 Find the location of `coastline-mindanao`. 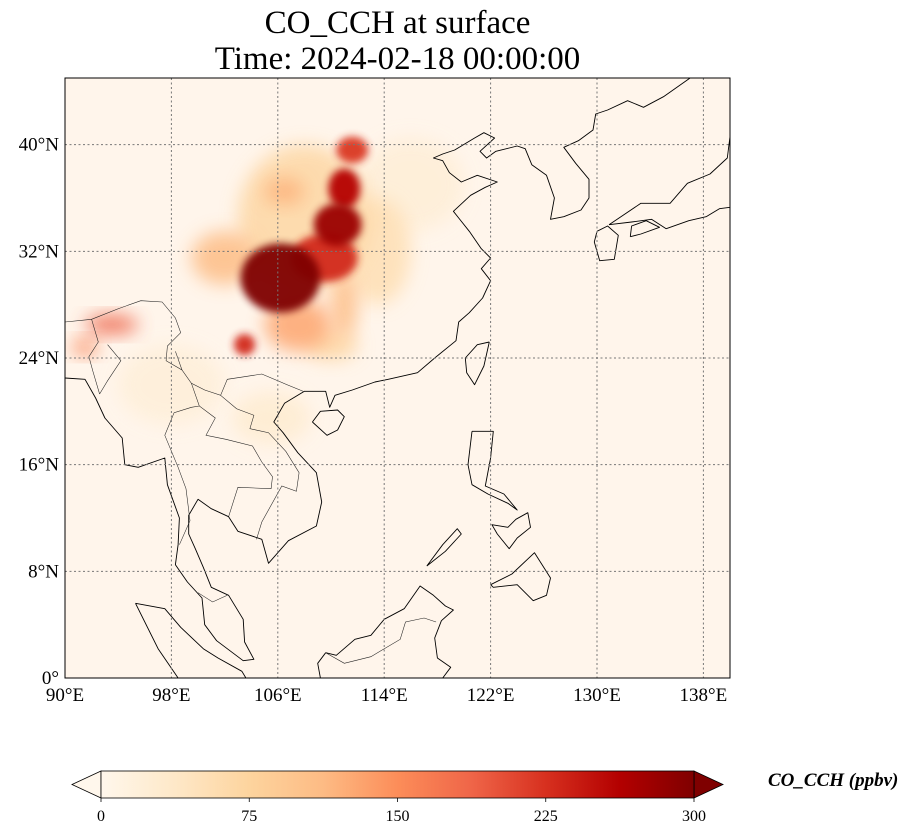

coastline-mindanao is located at coordinates (520, 577).